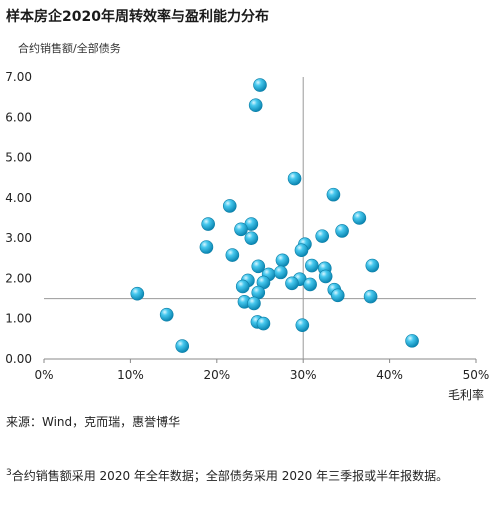 This screenshot has height=509, width=498. I want to click on source-note: 来源：Wind，克而瑞，惠誉博华, so click(93, 422).